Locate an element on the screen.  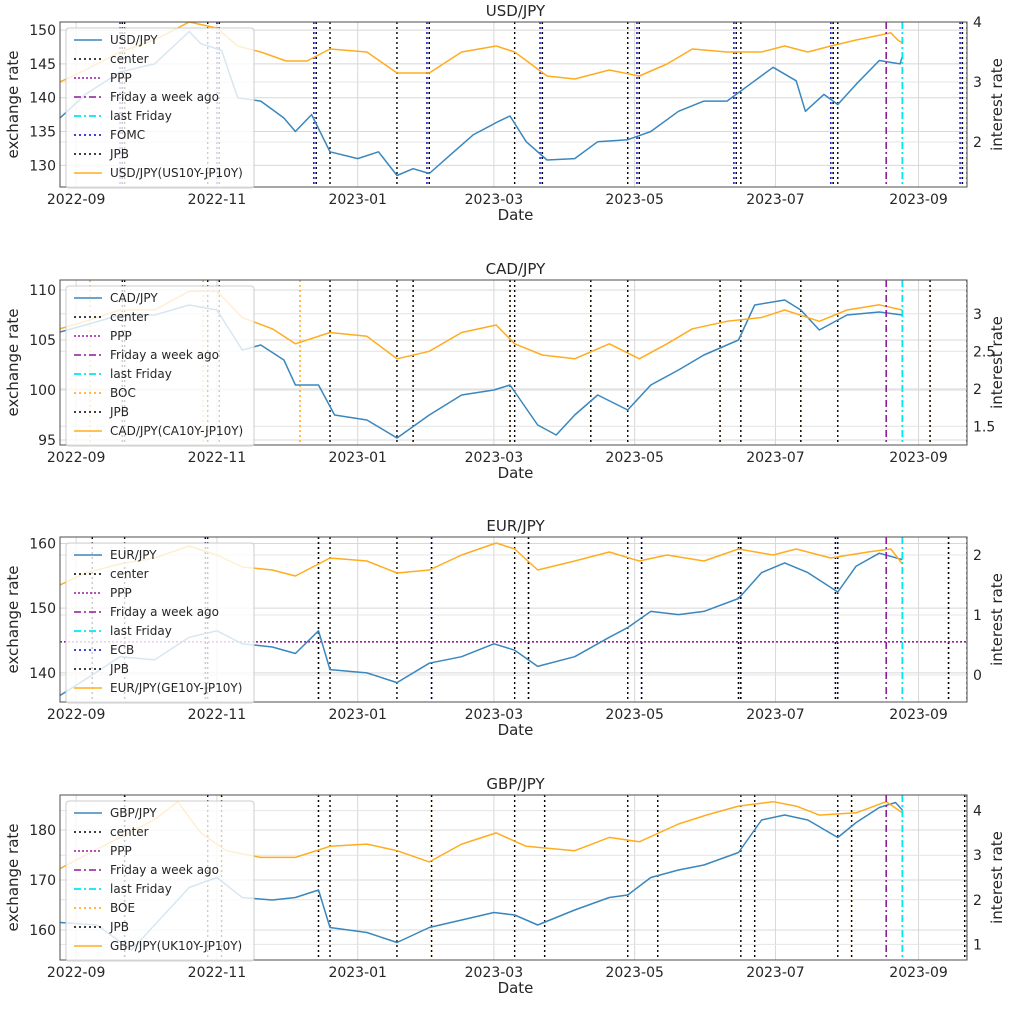
y-tick-label-1: 150 is located at coordinates (42, 609).